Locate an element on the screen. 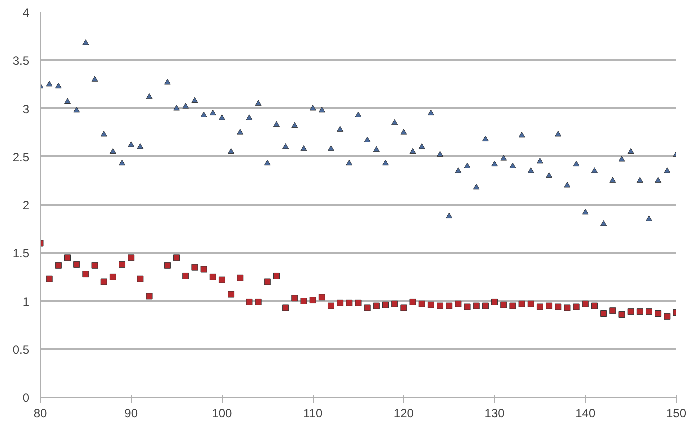  x-tick-label: 120 is located at coordinates (404, 413).